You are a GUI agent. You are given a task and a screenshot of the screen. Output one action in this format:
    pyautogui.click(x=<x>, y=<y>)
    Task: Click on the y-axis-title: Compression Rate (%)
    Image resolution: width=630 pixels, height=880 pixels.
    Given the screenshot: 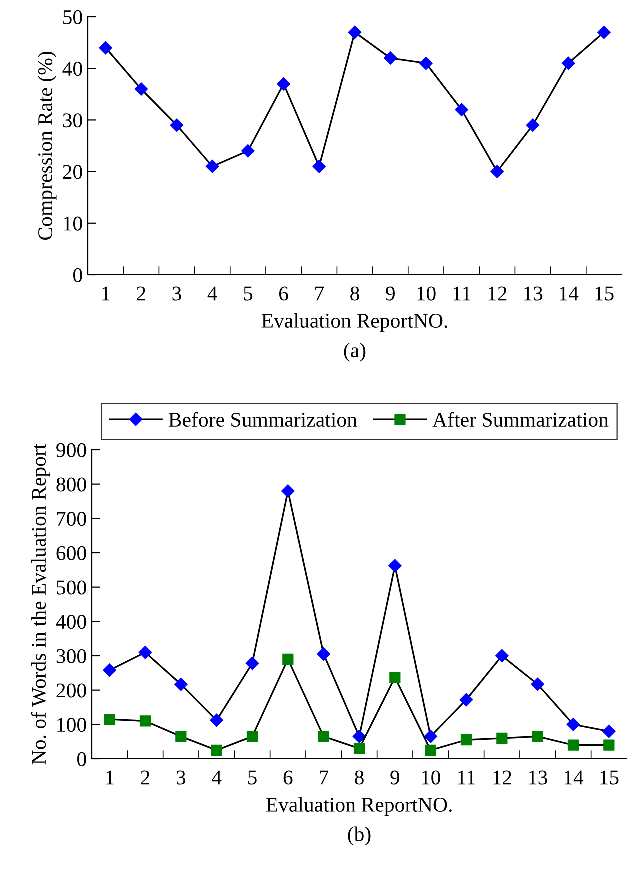 What is the action you would take?
    pyautogui.click(x=47, y=146)
    